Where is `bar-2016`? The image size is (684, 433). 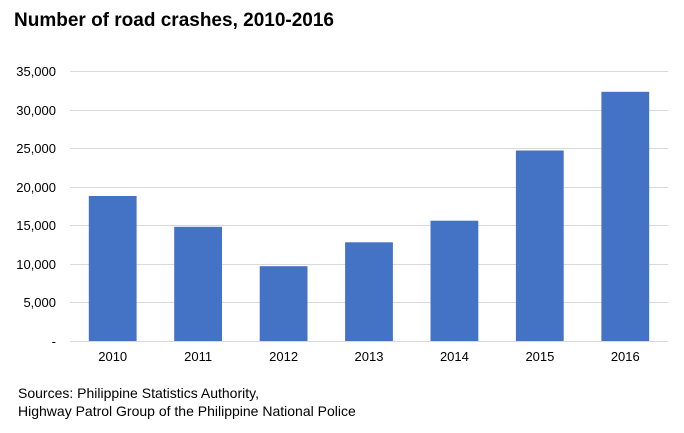
bar-2016 is located at coordinates (625, 216).